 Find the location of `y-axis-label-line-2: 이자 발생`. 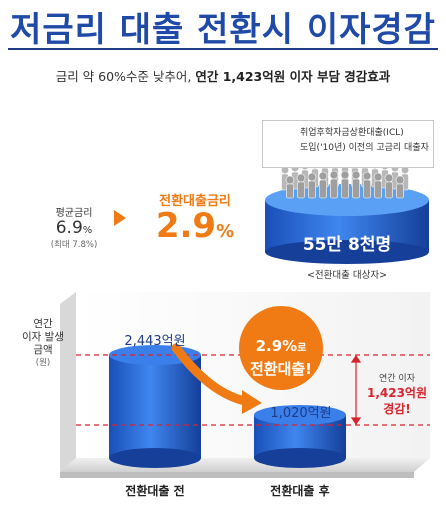

y-axis-label-line-2: 이자 발생 is located at coordinates (43, 337).